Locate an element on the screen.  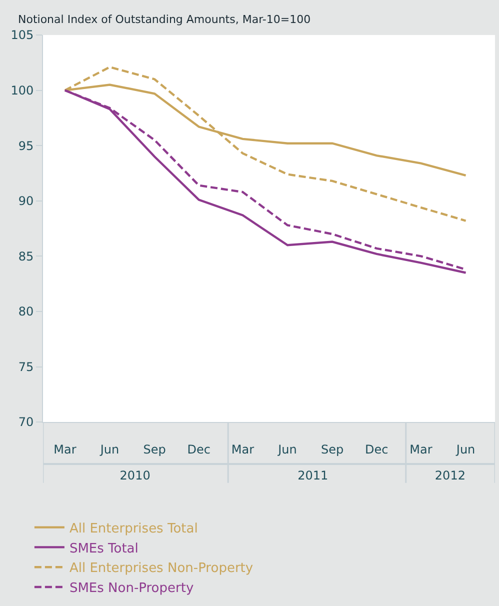
y-tick-label: 80 is located at coordinates (26, 311).